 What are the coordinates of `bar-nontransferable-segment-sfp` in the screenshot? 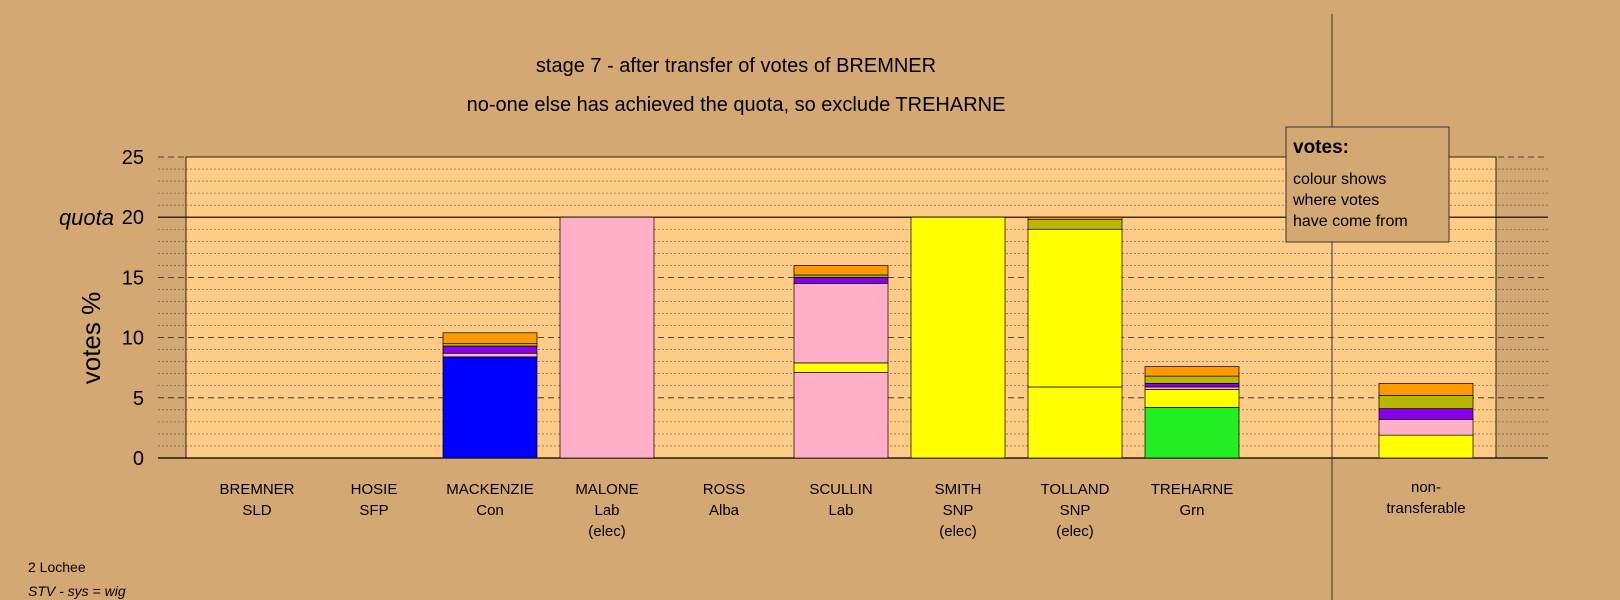 It's located at (1426, 414).